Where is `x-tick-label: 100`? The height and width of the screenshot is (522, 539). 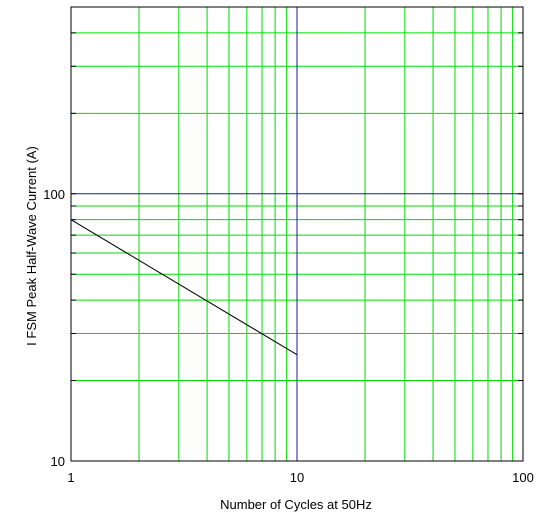
x-tick-label: 100 is located at coordinates (523, 477).